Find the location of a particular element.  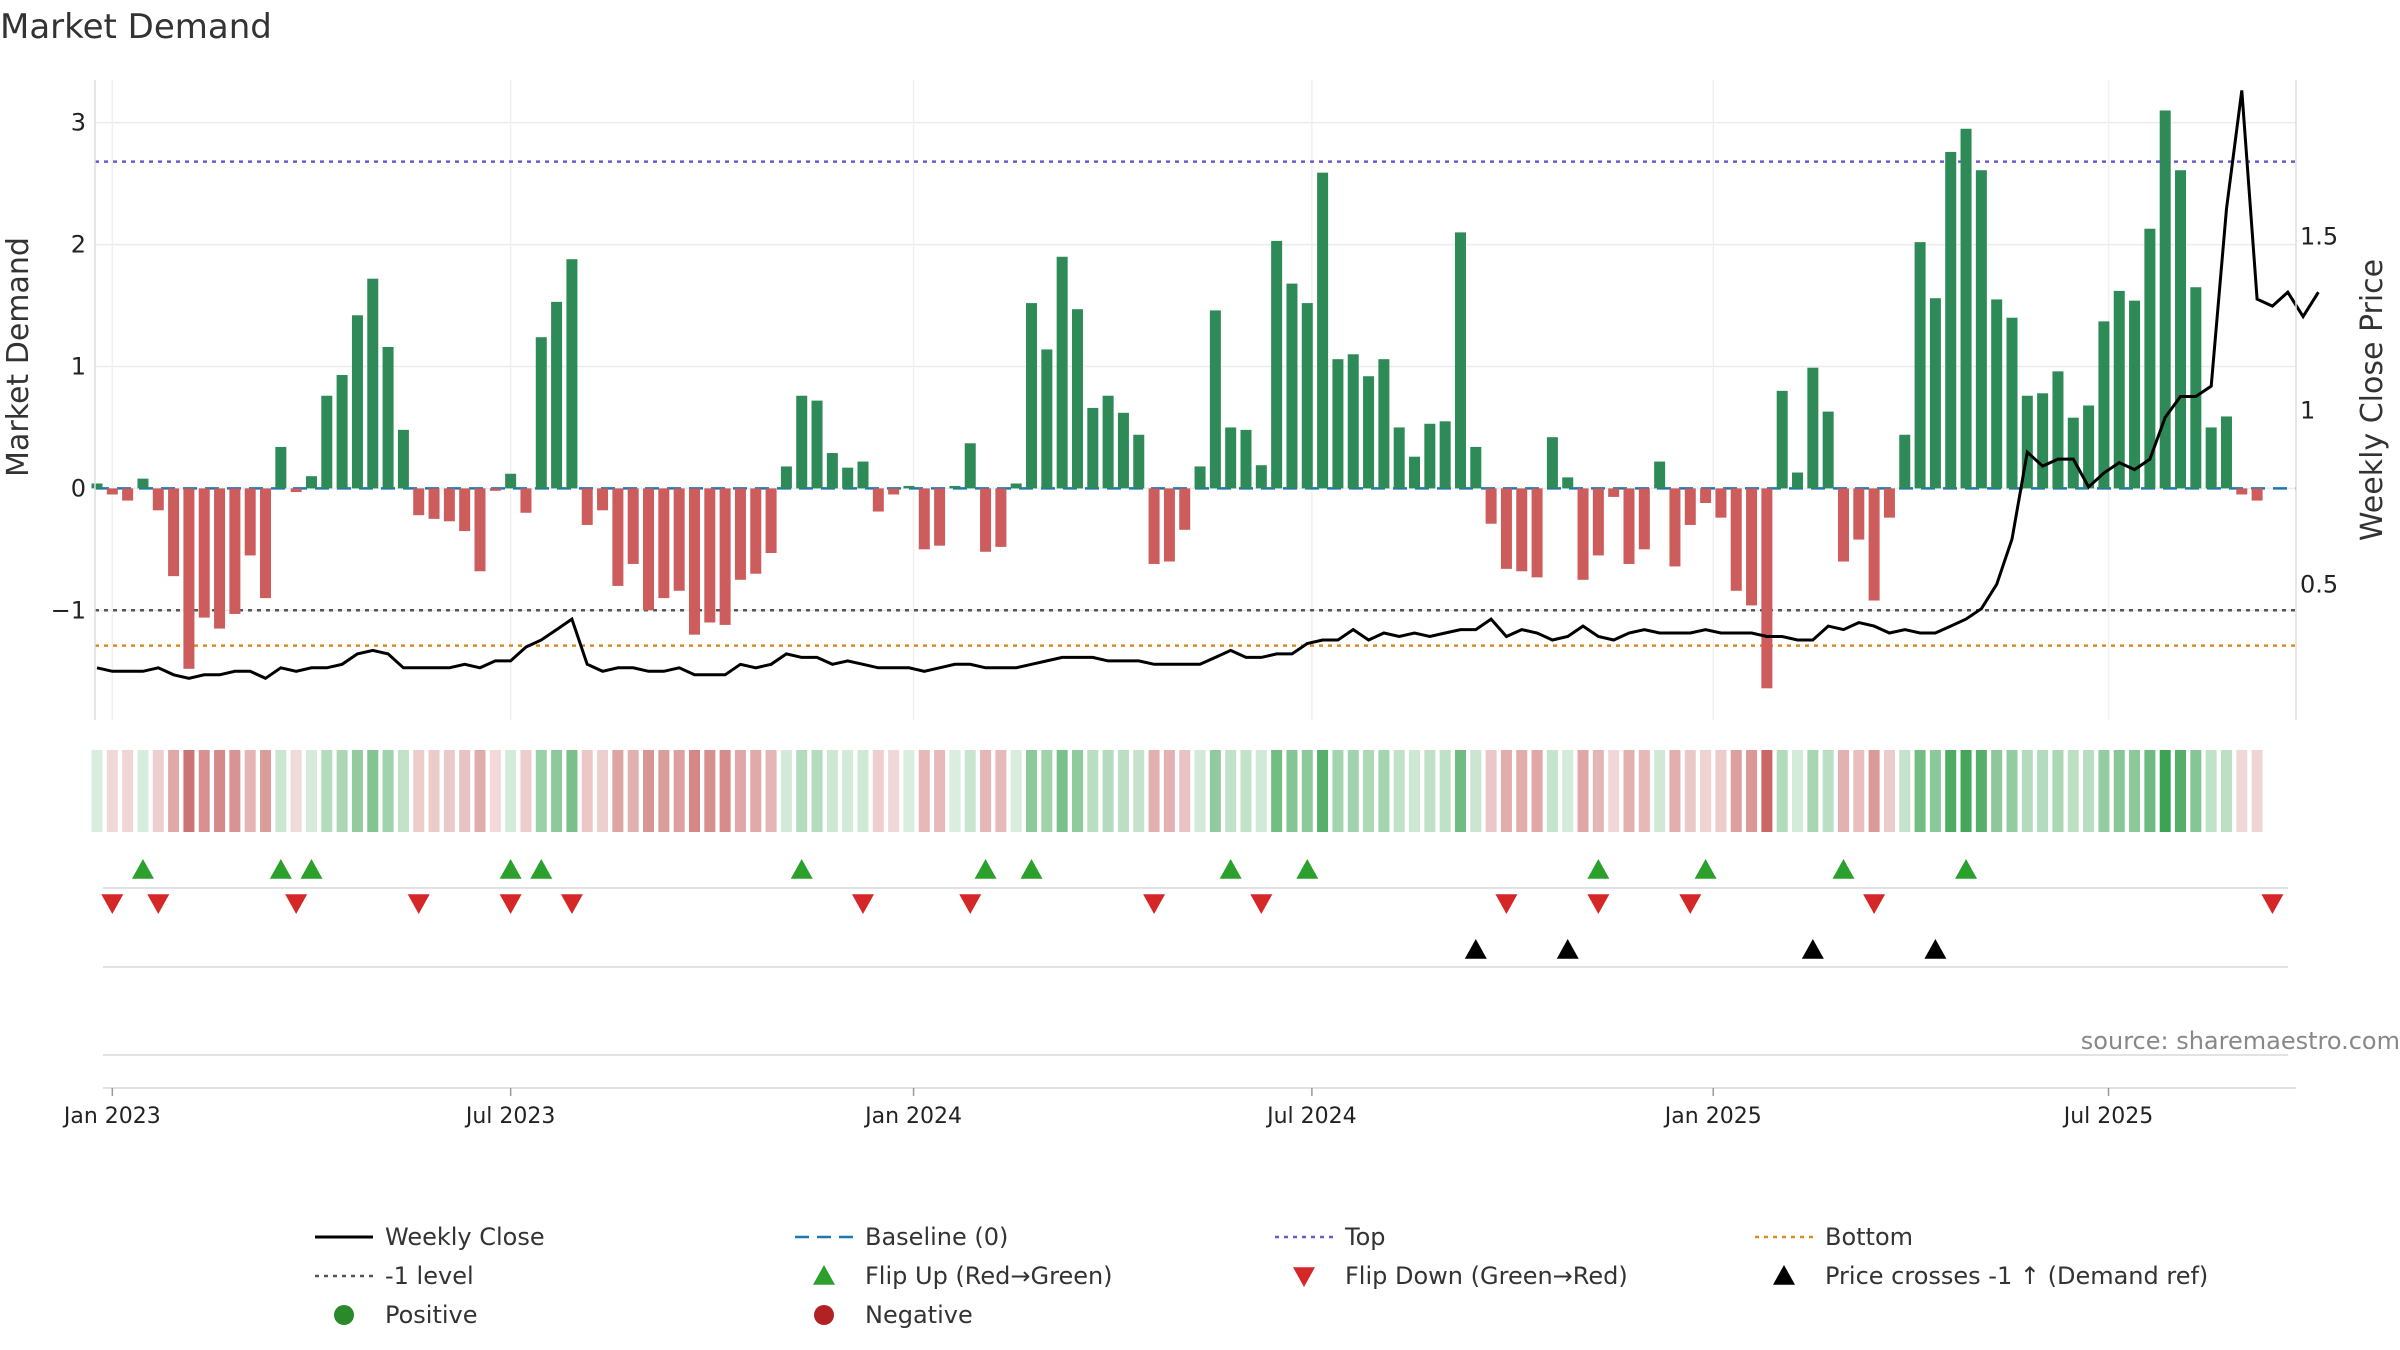

legend-swatch-triangle is located at coordinates (1784, 1275).